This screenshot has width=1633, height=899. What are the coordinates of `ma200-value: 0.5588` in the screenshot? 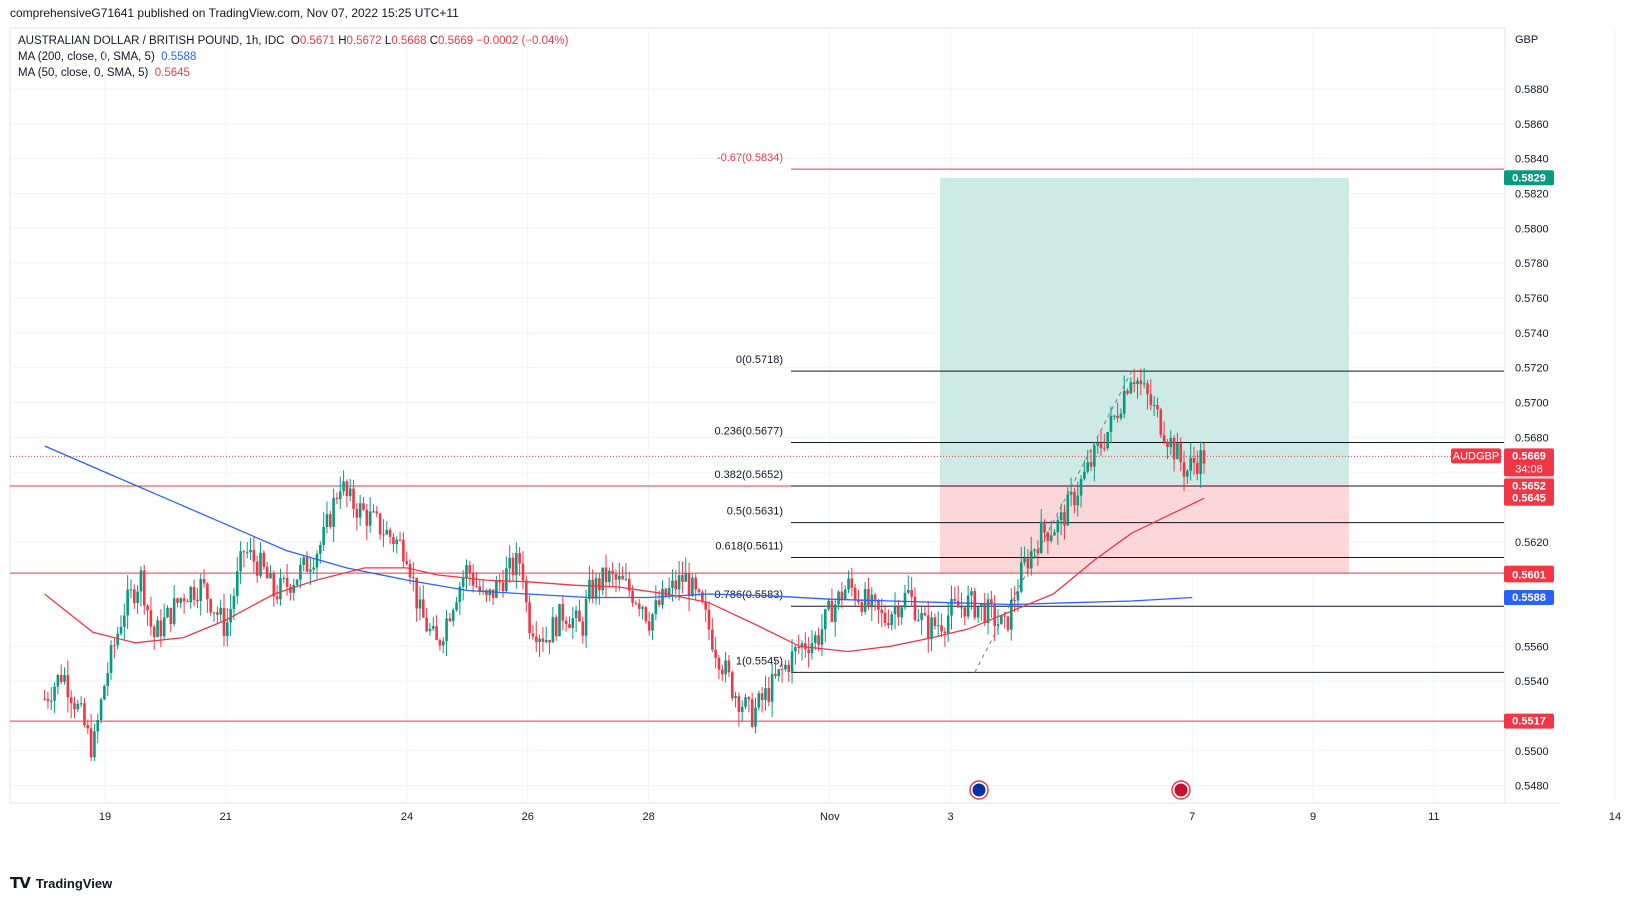 It's located at (179, 57).